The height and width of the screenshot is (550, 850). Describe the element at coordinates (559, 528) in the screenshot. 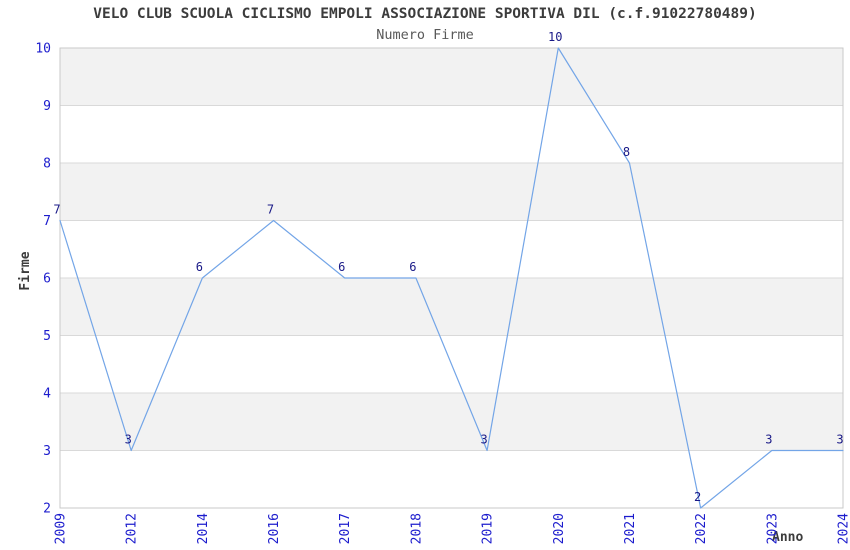

I see `x-tick-label: 2020` at that location.